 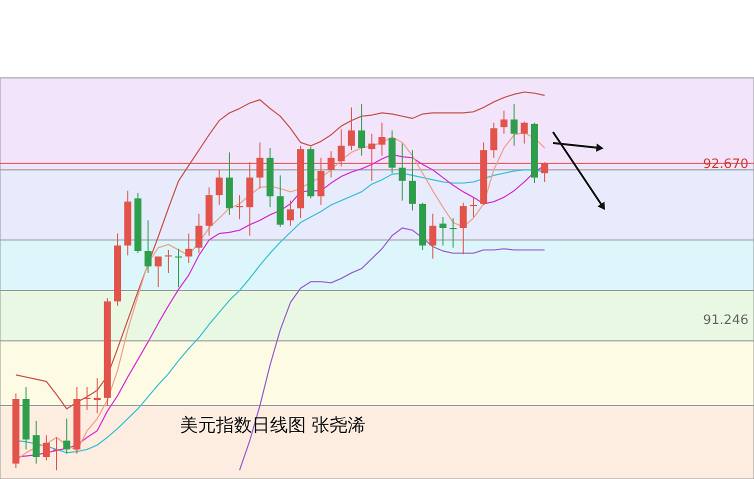 What do you see at coordinates (725, 320) in the screenshot?
I see `y-tick-label: 91.246` at bounding box center [725, 320].